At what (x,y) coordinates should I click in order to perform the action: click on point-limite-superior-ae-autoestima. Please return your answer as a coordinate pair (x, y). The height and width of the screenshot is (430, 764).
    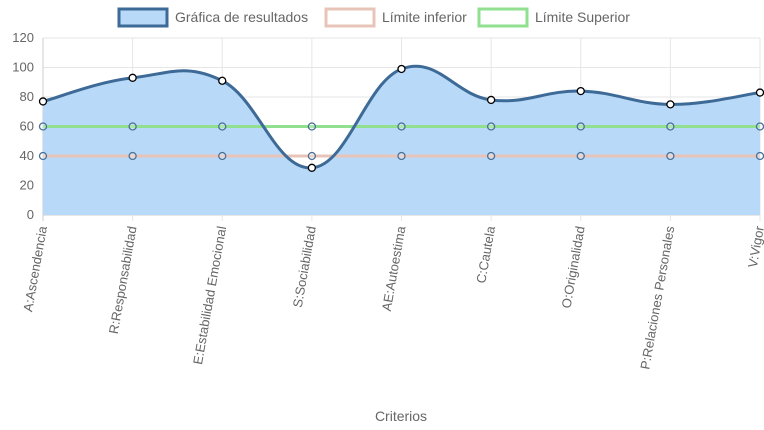
    Looking at the image, I should click on (401, 126).